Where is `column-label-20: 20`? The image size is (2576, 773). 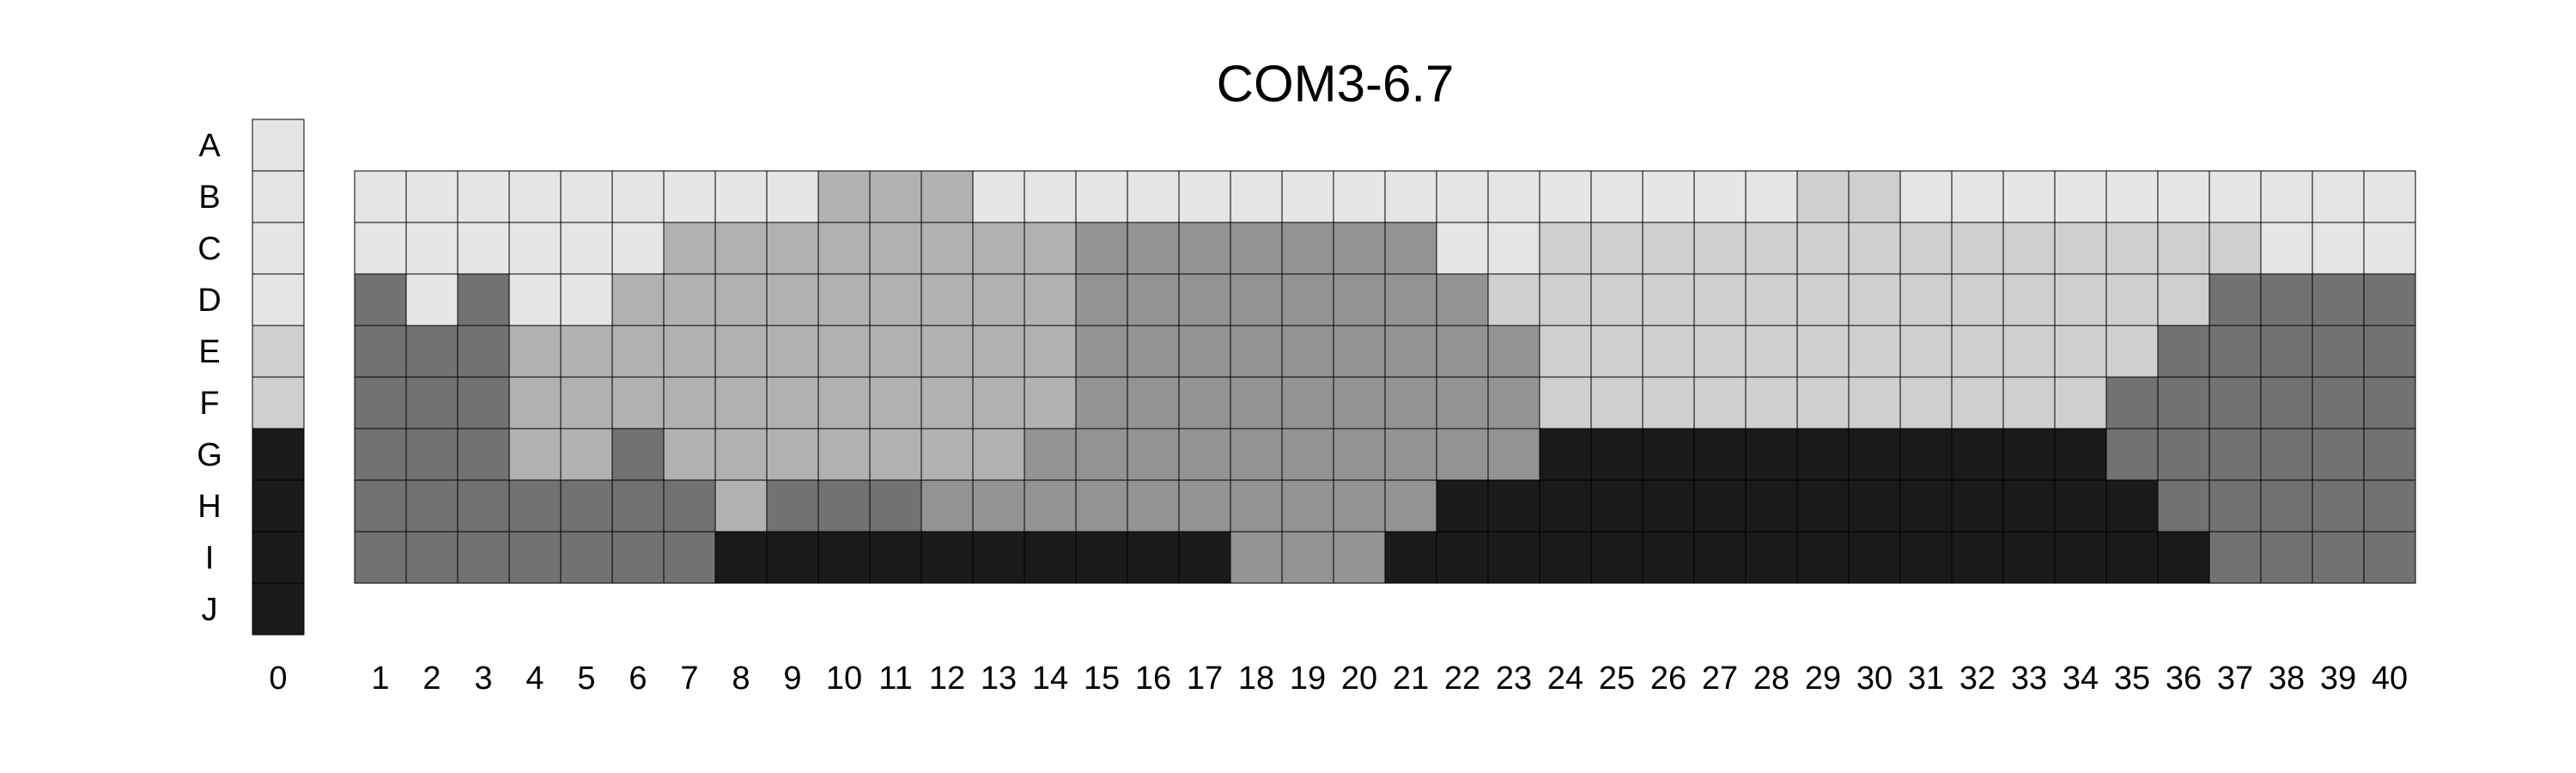
column-label-20: 20 is located at coordinates (1359, 678).